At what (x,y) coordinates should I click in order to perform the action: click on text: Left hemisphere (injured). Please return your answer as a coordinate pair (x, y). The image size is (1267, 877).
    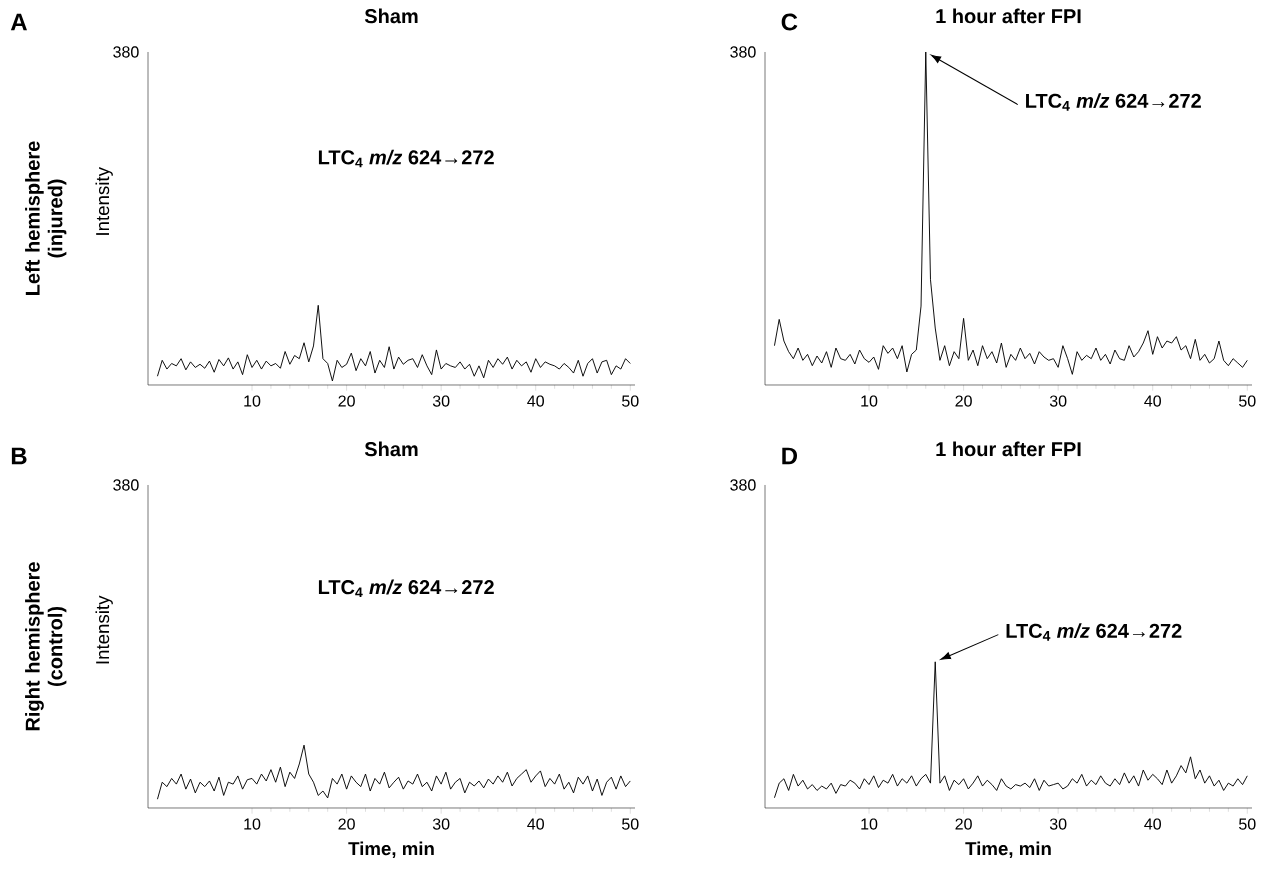
    Looking at the image, I should click on (46, 218).